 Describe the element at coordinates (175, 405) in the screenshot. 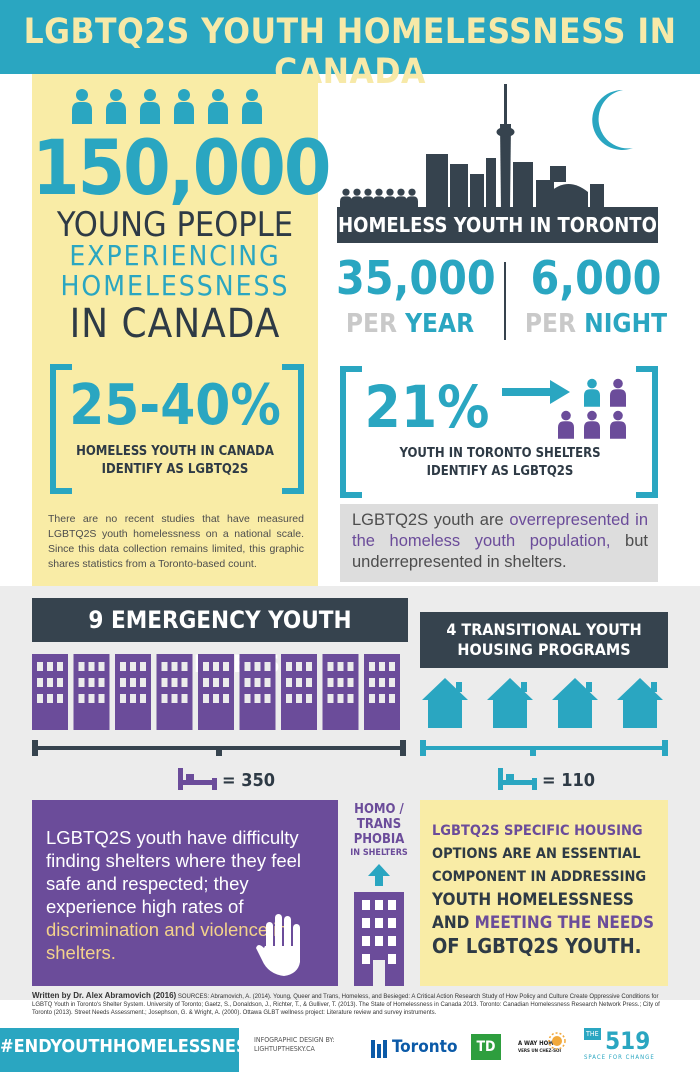

I see `national-percent: 25-40%` at that location.